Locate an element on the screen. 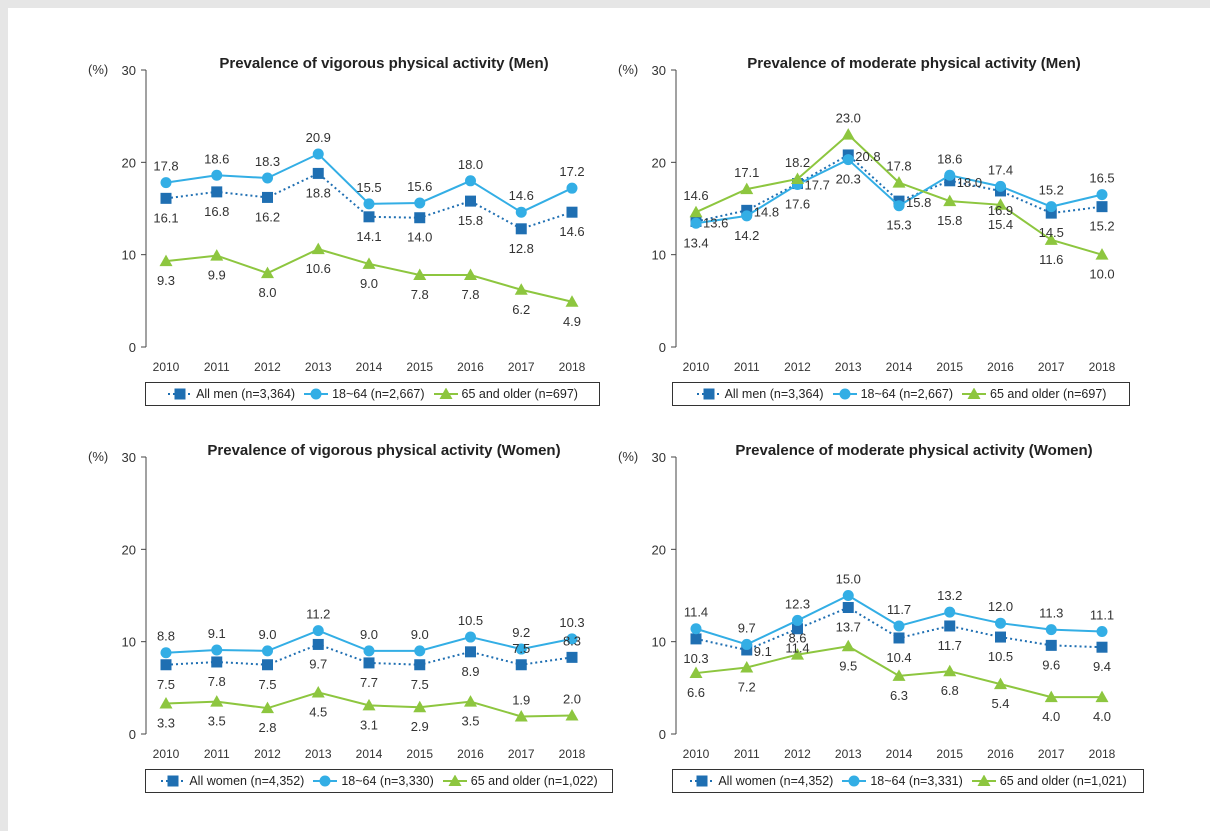  legend-label: 18~64 (n=2,667) is located at coordinates (378, 394).